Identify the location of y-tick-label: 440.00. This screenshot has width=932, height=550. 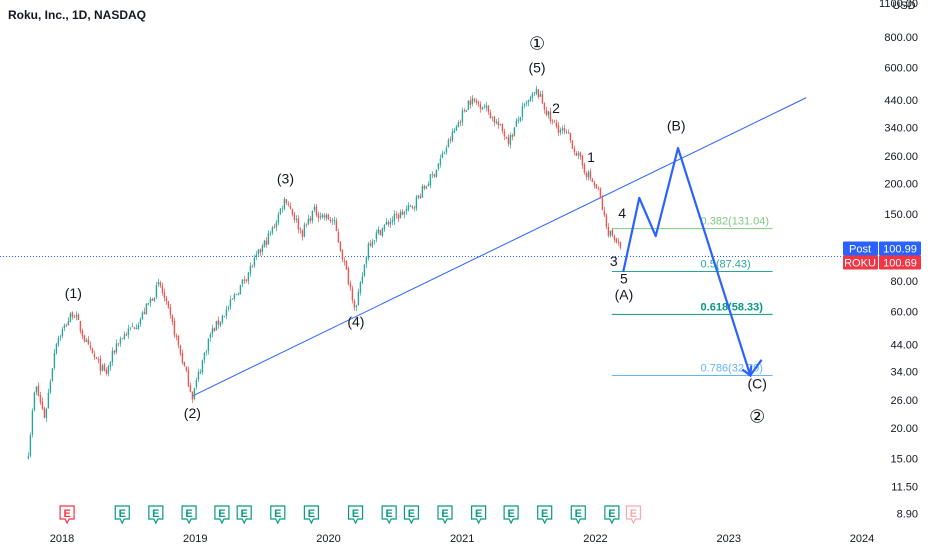
(901, 101).